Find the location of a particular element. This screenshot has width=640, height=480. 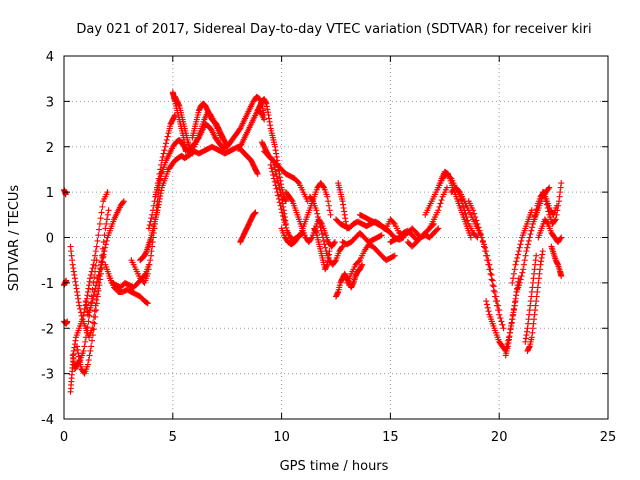

x-tick-label: 25 is located at coordinates (608, 437).